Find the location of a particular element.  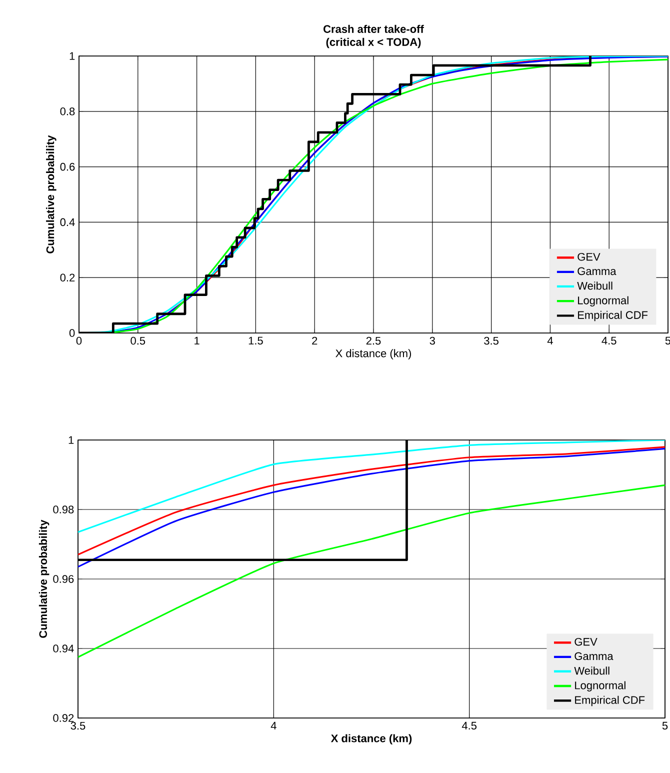

x-tick-label: 0.5 is located at coordinates (138, 340).